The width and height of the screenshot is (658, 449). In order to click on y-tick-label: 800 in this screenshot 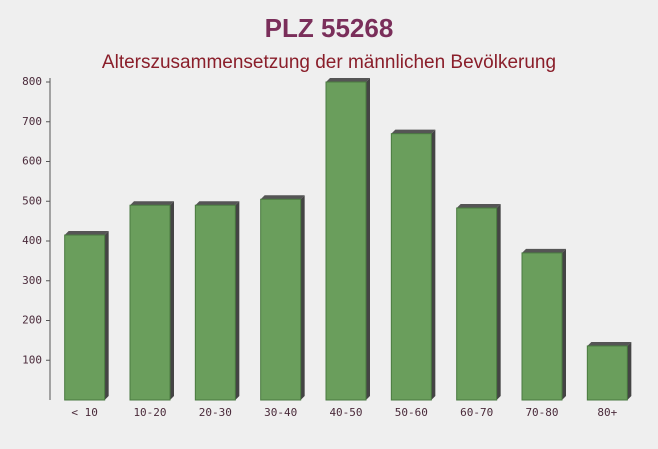, I will do `click(32, 81)`.